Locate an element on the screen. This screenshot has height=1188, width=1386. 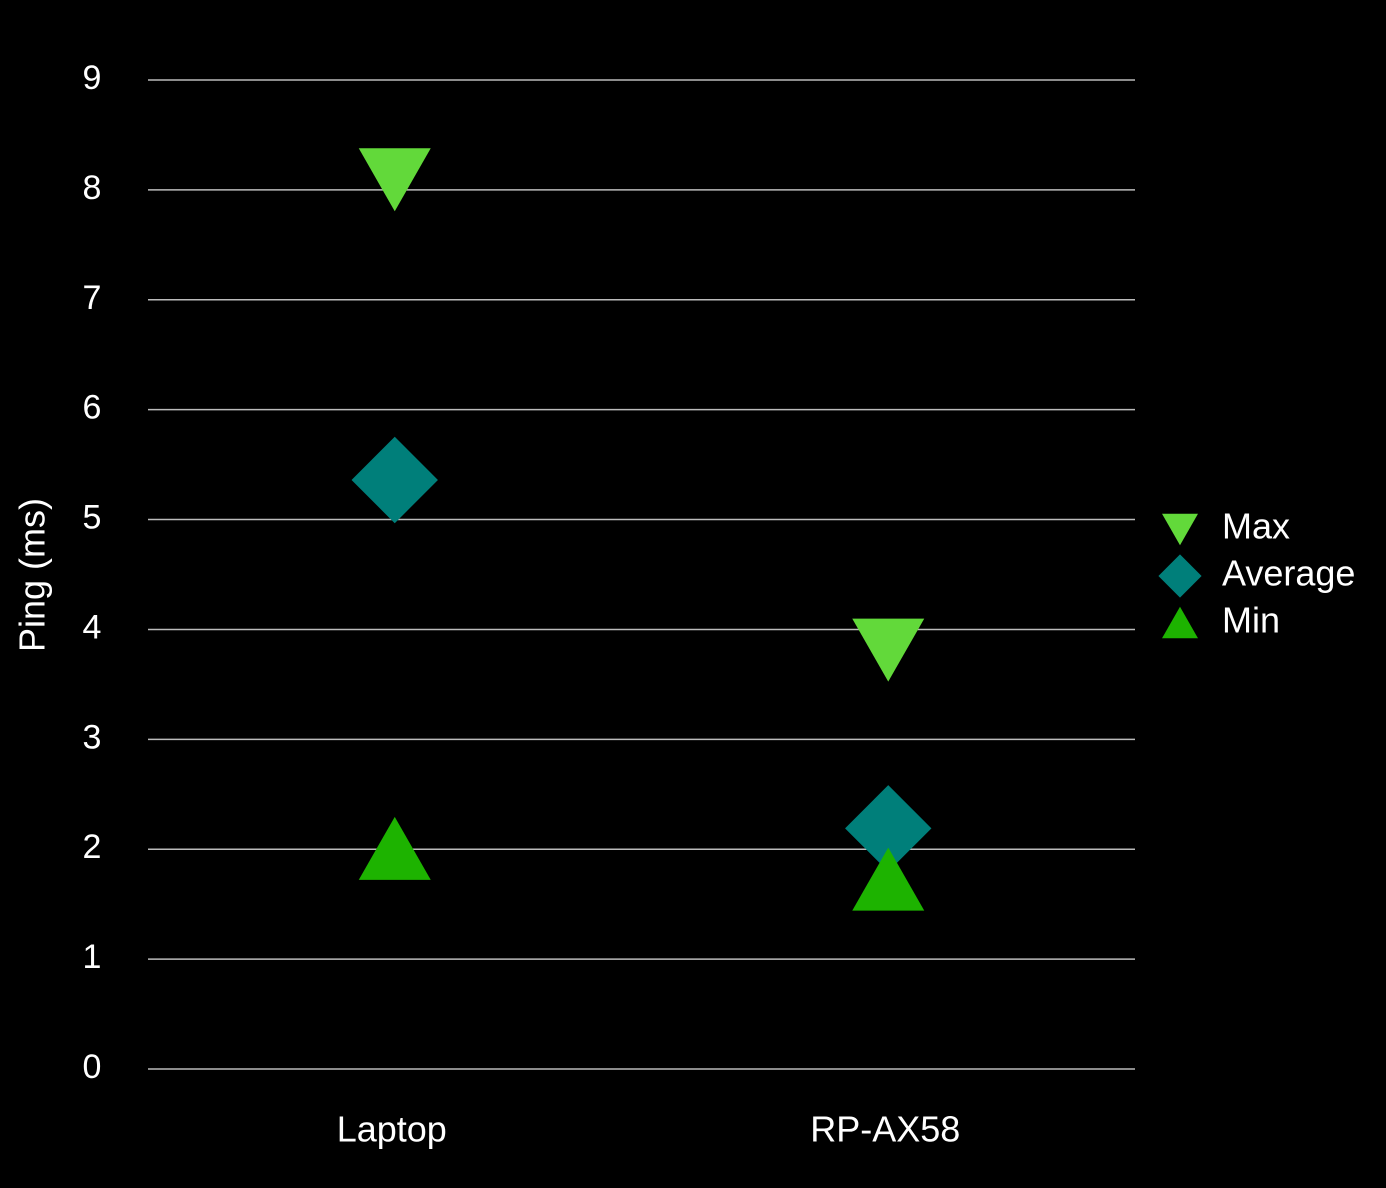
y-tick-label: 7 is located at coordinates (92, 298).